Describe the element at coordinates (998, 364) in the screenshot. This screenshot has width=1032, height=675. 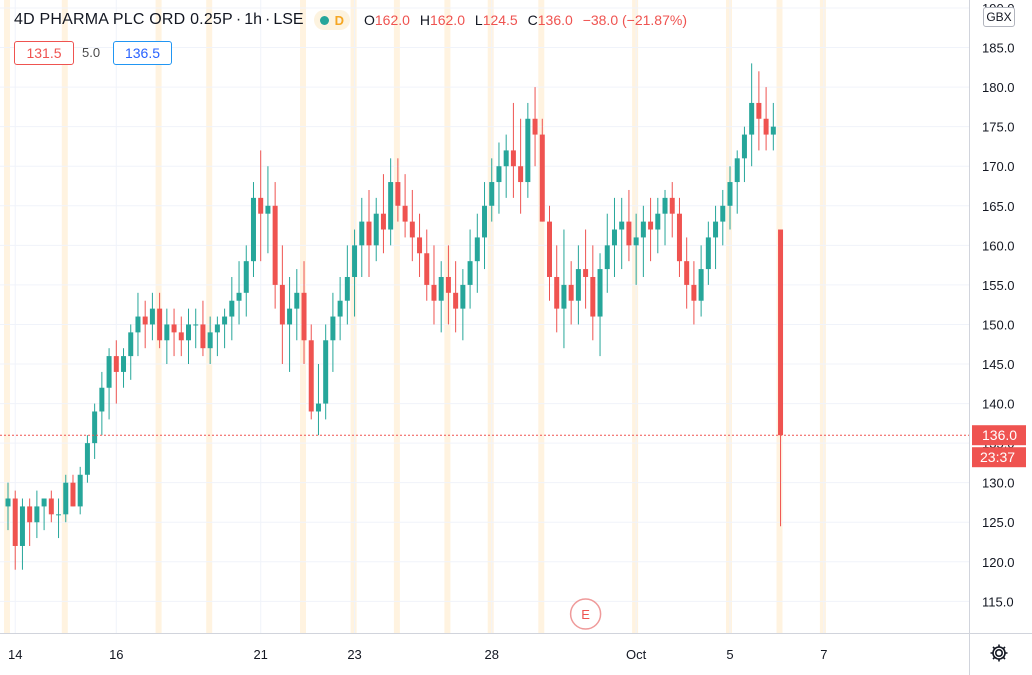
I see `price-tick-label: 145.0` at that location.